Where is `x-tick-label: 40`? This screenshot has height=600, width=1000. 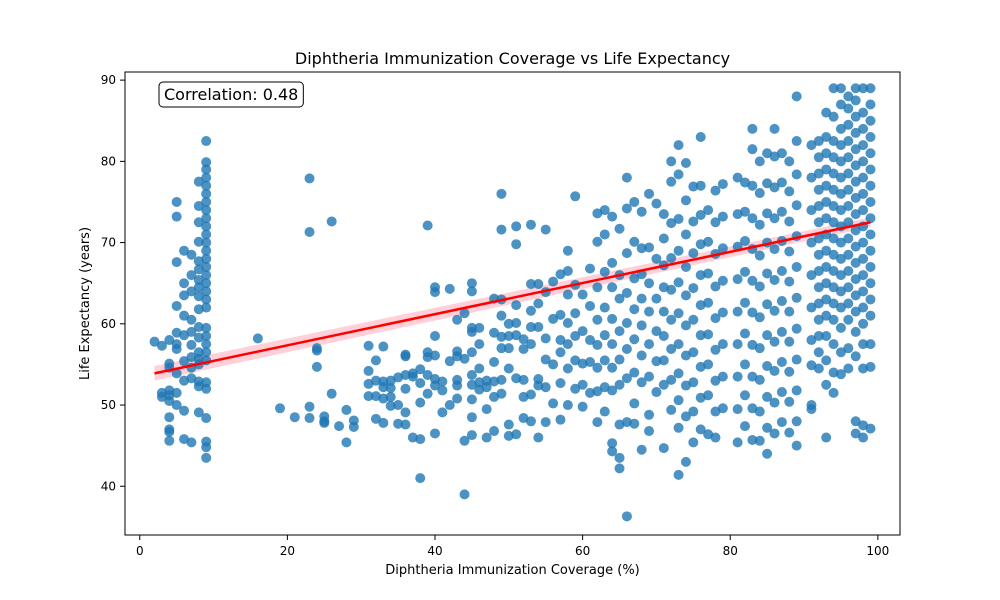
x-tick-label: 40 is located at coordinates (434, 551).